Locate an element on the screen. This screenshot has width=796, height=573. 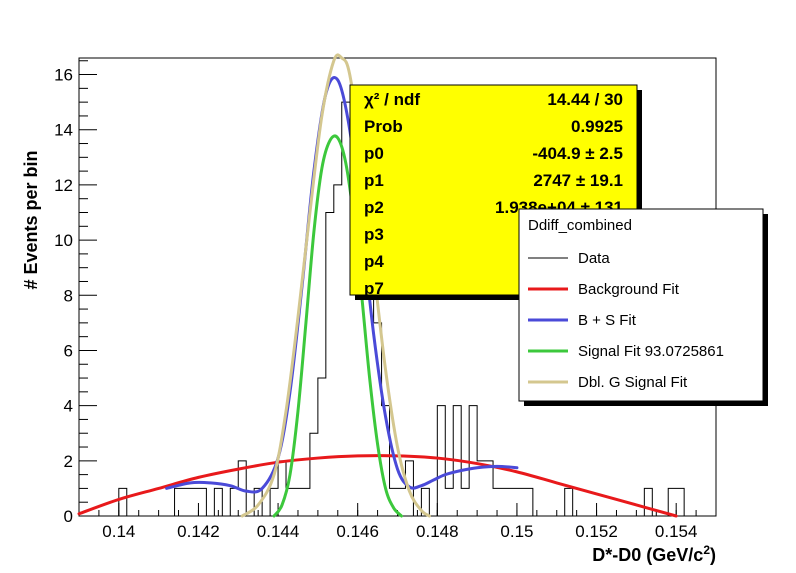
stats-row-value: 14.44 / 30 is located at coordinates (585, 99).